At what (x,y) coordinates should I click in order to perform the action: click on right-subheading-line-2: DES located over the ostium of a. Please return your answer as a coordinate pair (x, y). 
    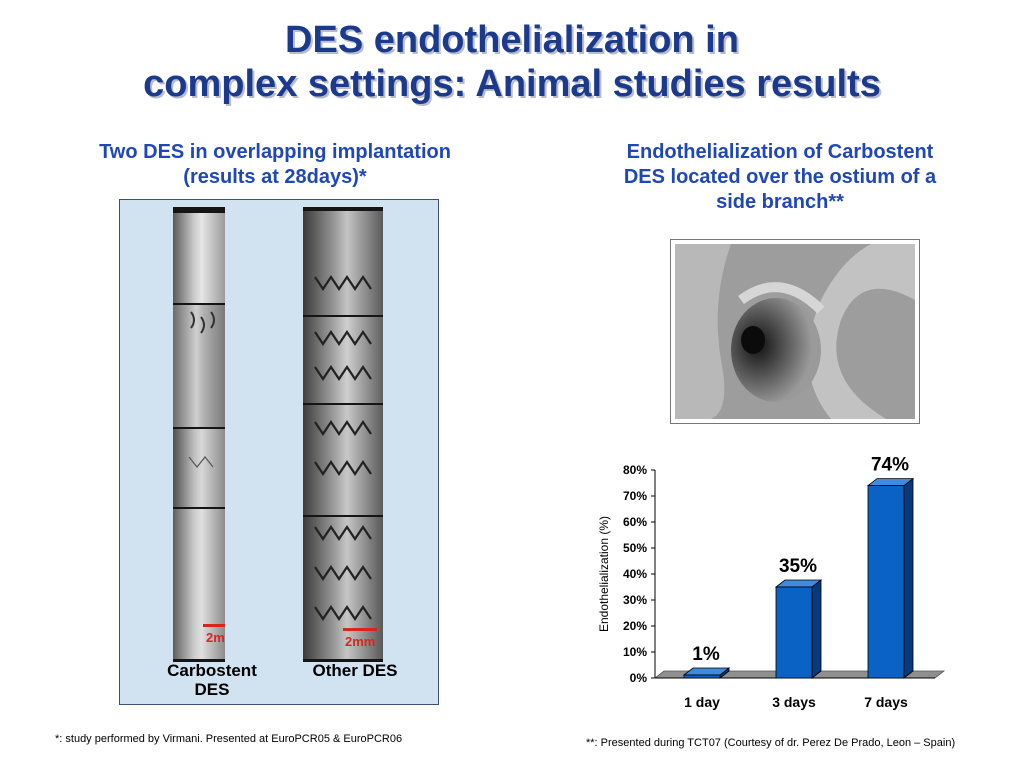
    Looking at the image, I should click on (780, 177).